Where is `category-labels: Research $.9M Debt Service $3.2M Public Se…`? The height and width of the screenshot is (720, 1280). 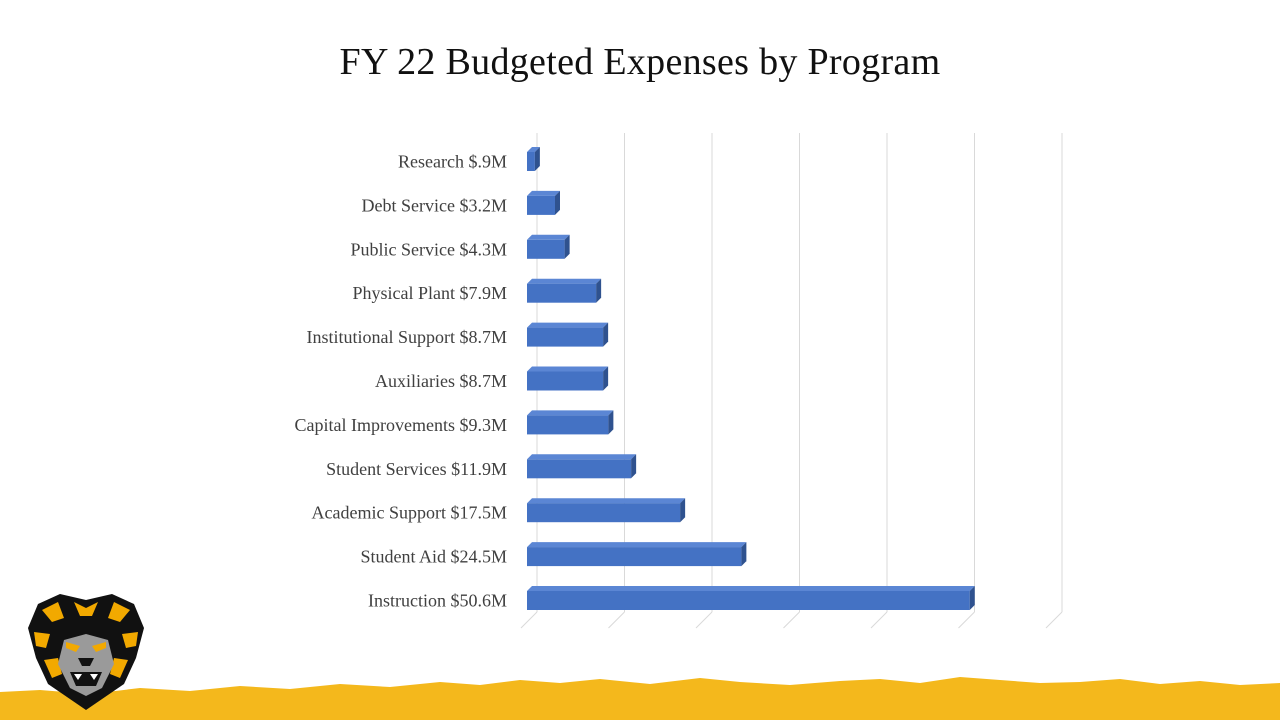 category-labels: Research $.9M Debt Service $3.2M Public Se… is located at coordinates (401, 381).